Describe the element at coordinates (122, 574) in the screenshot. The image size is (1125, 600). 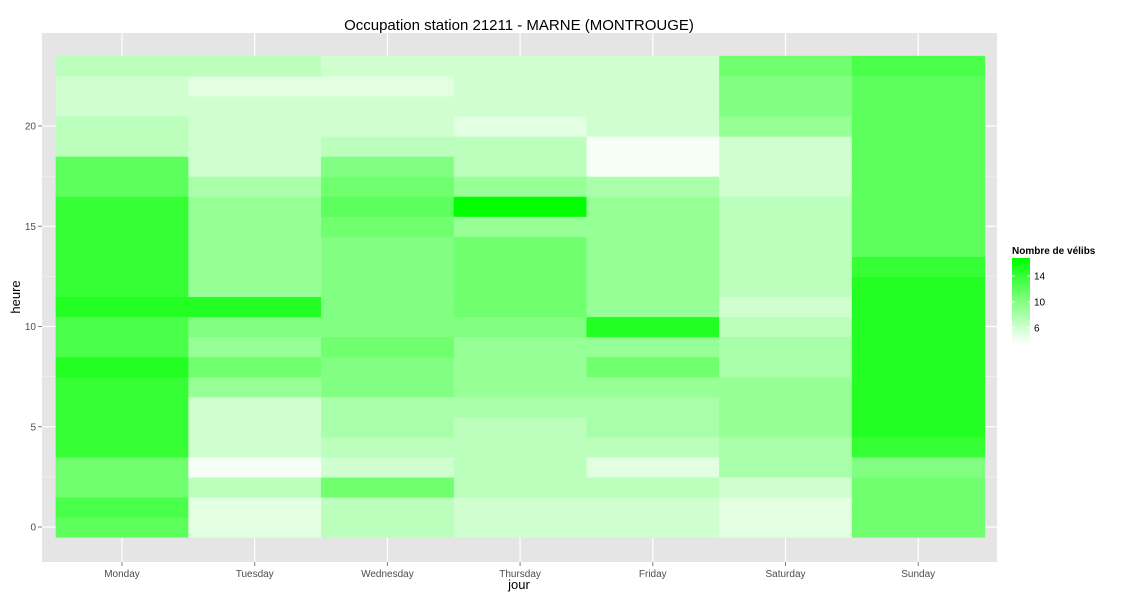
I see `x-tick-label: Monday` at that location.